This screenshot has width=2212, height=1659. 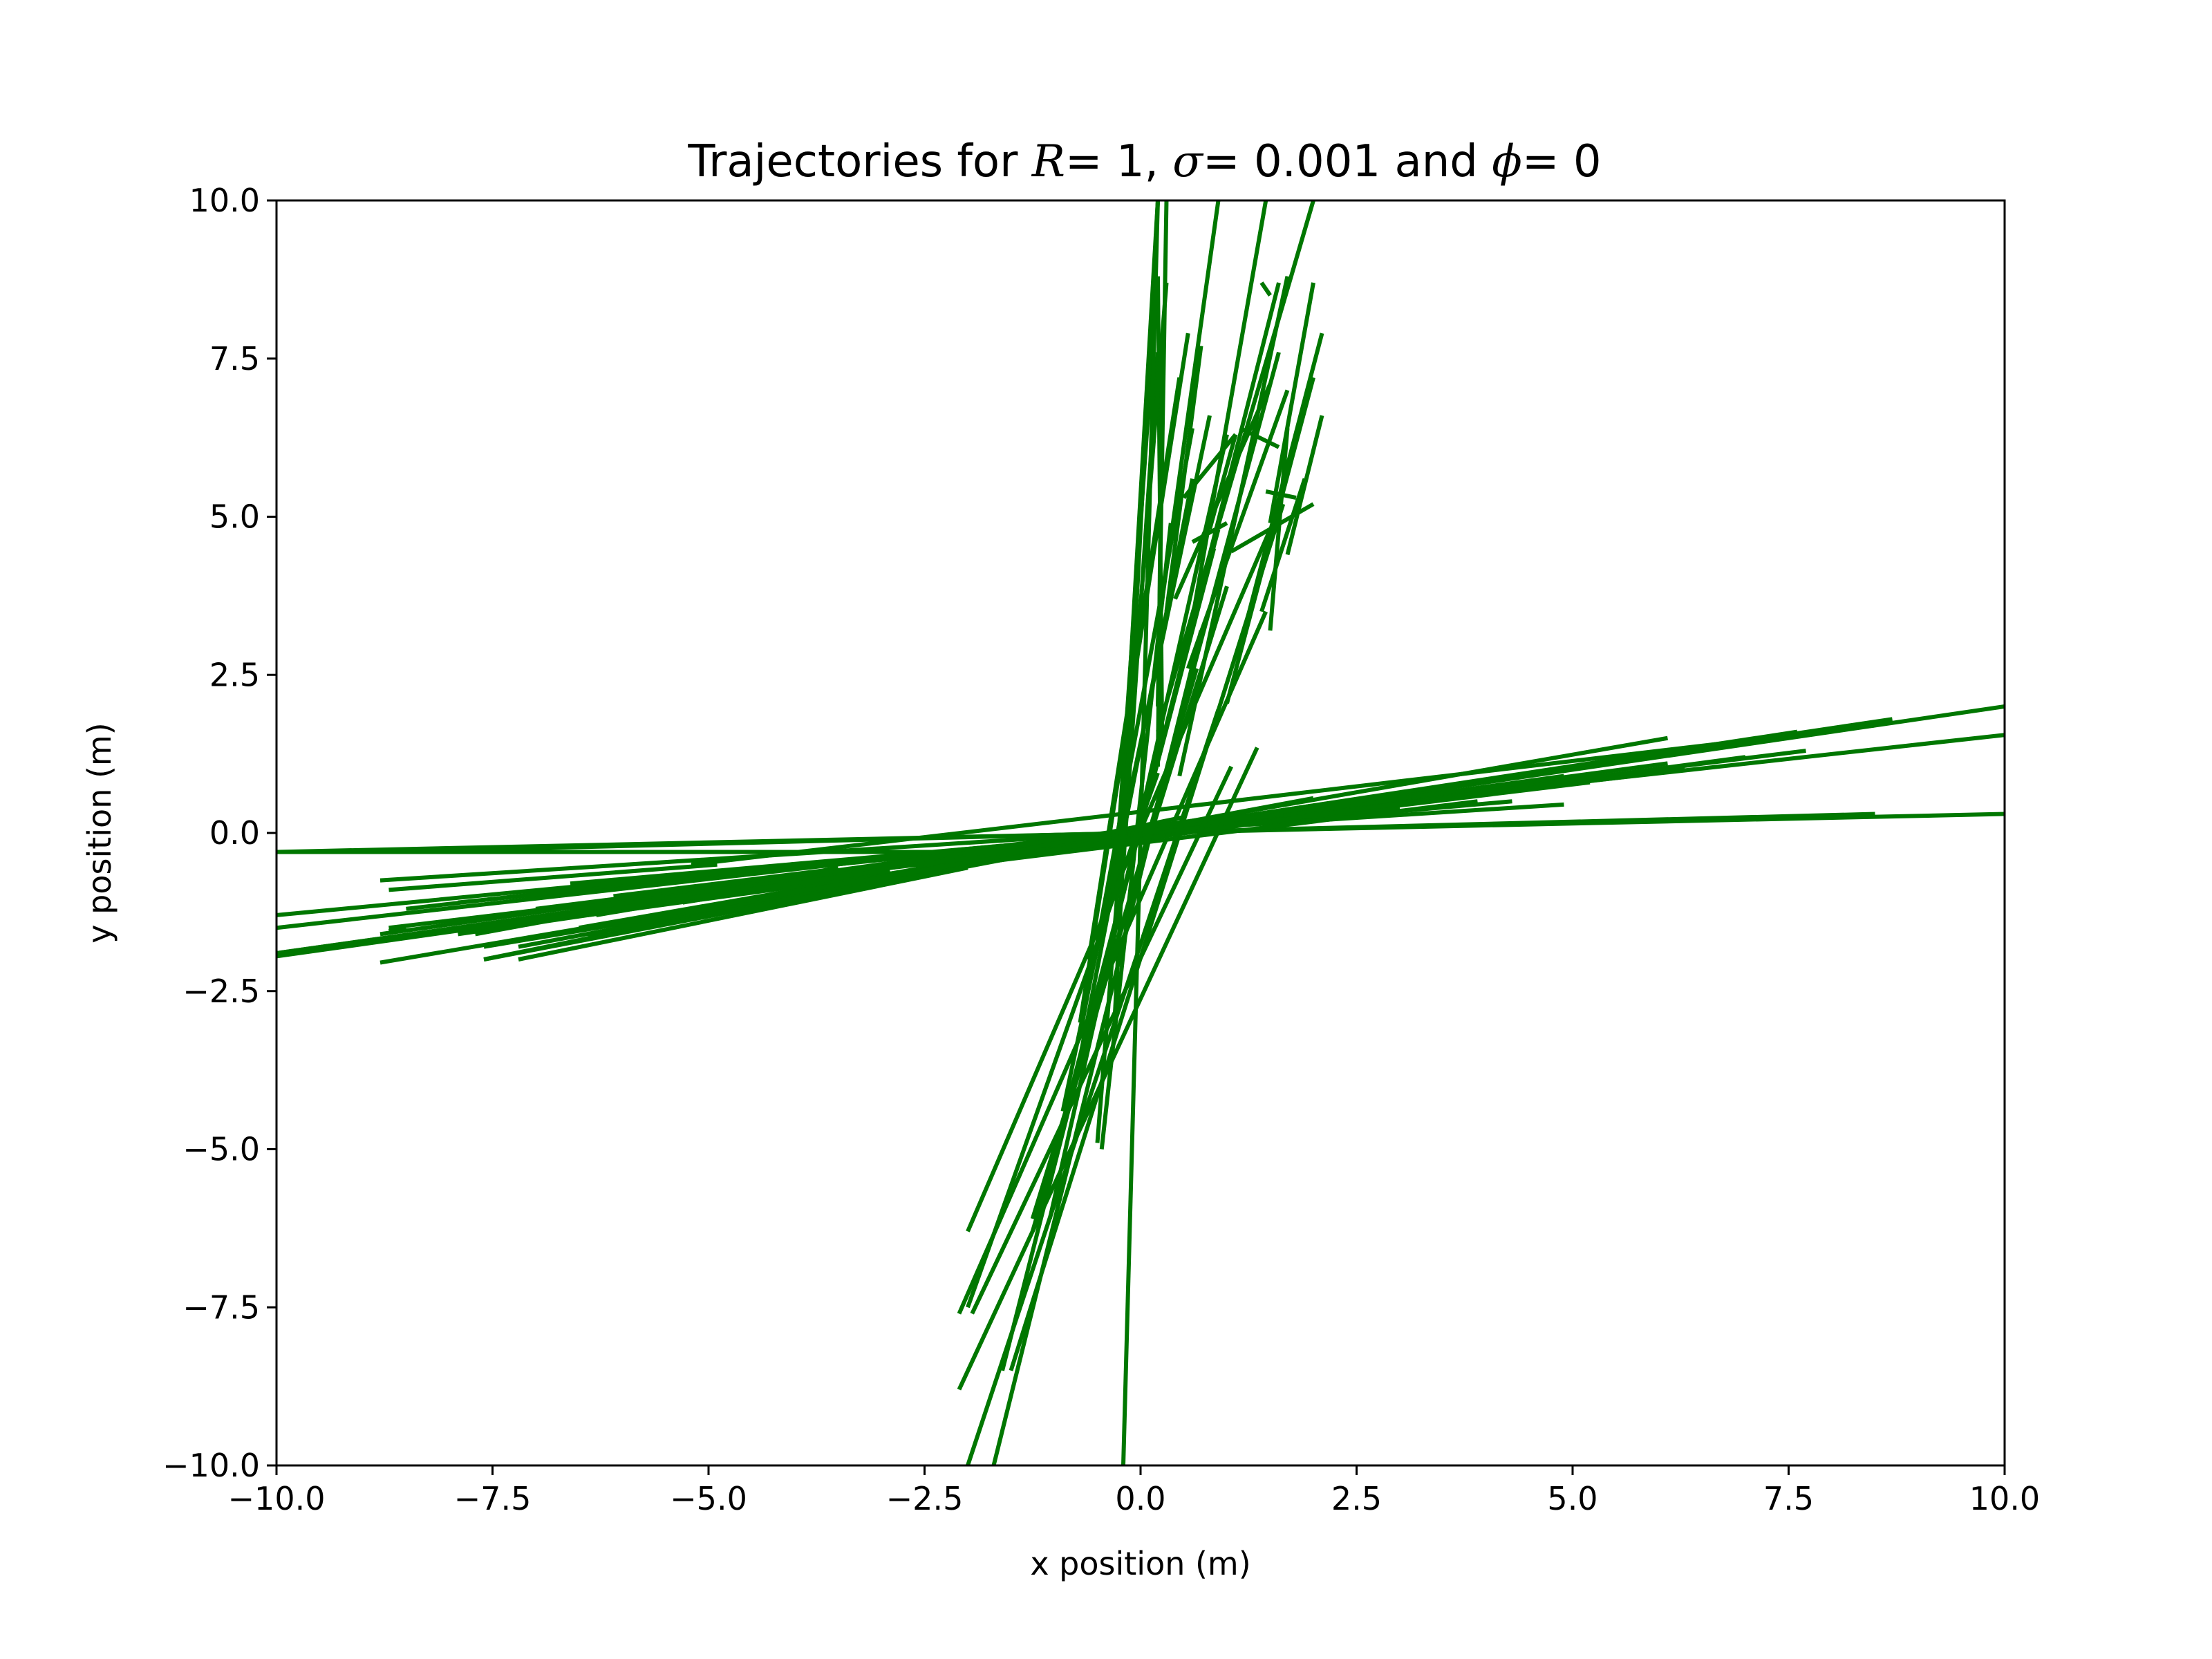 I want to click on title-phi-symbol: ϕ, so click(x=1507, y=162).